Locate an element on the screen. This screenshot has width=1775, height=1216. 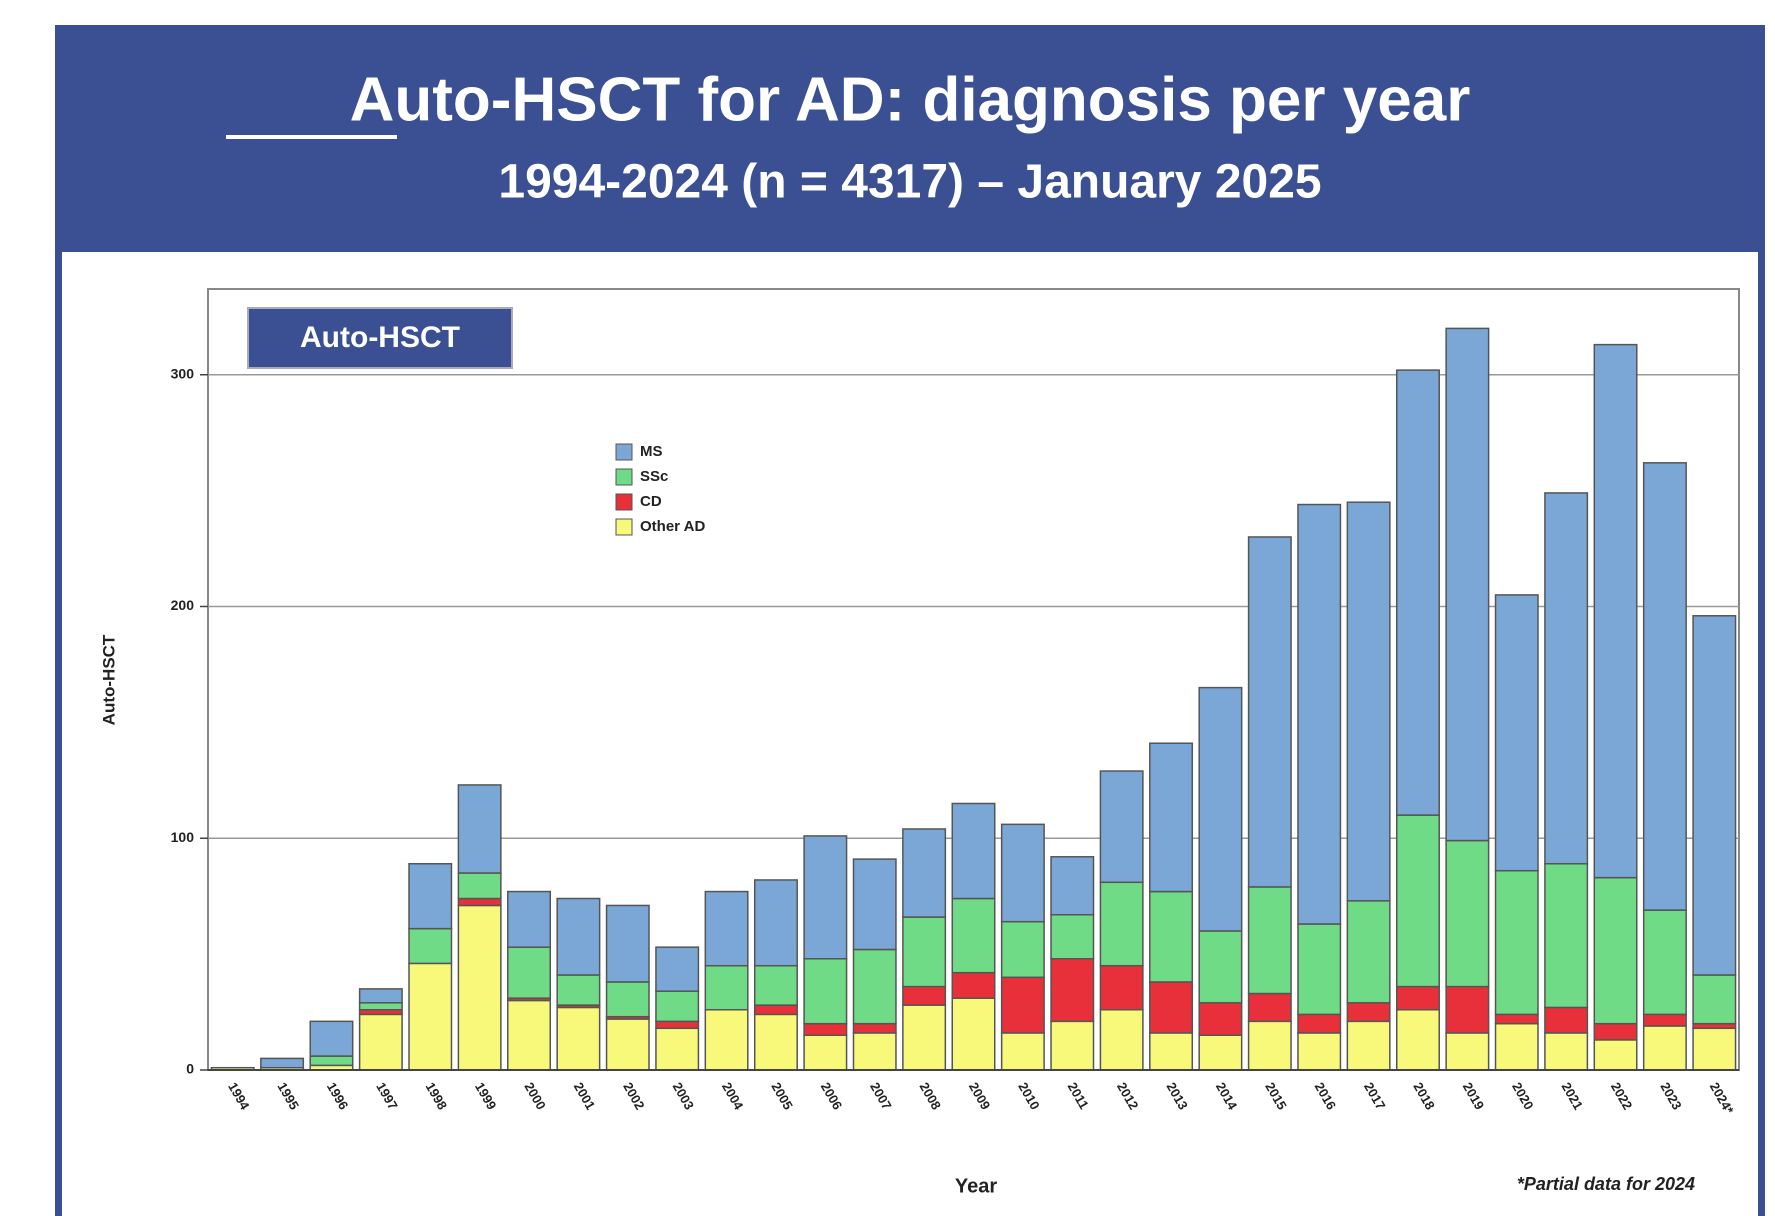
y-tick-label: 300 is located at coordinates (183, 373).